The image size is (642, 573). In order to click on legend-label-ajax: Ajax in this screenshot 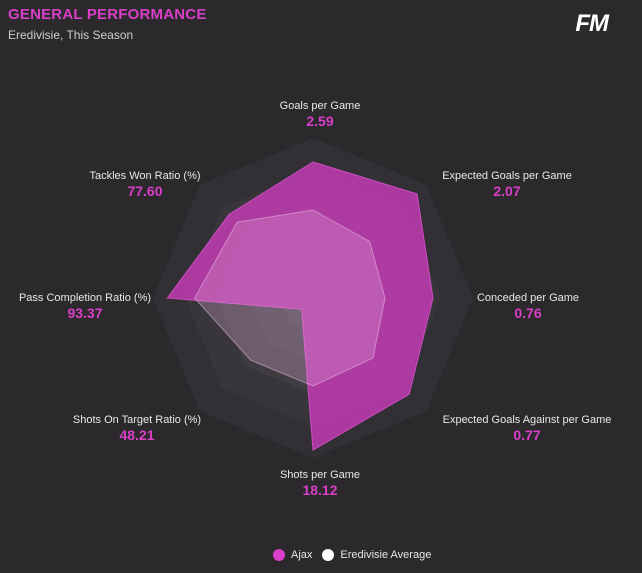, I will do `click(301, 555)`.